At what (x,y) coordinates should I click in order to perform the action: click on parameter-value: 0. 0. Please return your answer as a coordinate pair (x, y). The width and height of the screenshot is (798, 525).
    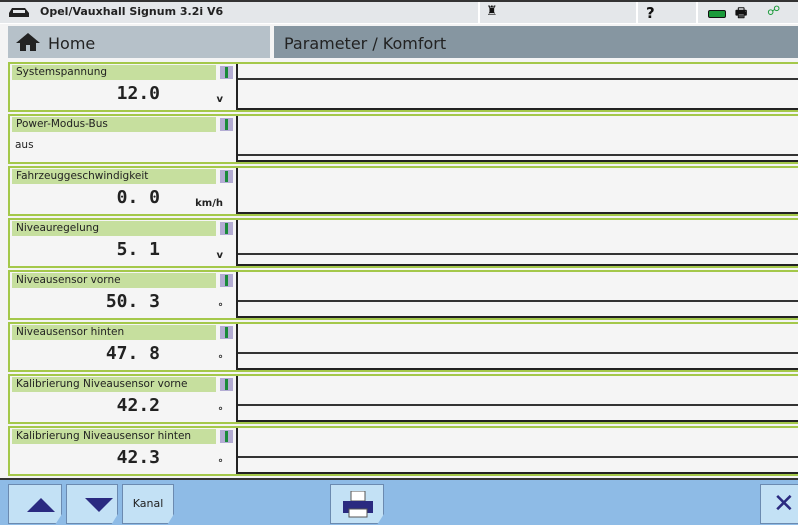
    Looking at the image, I should click on (138, 197).